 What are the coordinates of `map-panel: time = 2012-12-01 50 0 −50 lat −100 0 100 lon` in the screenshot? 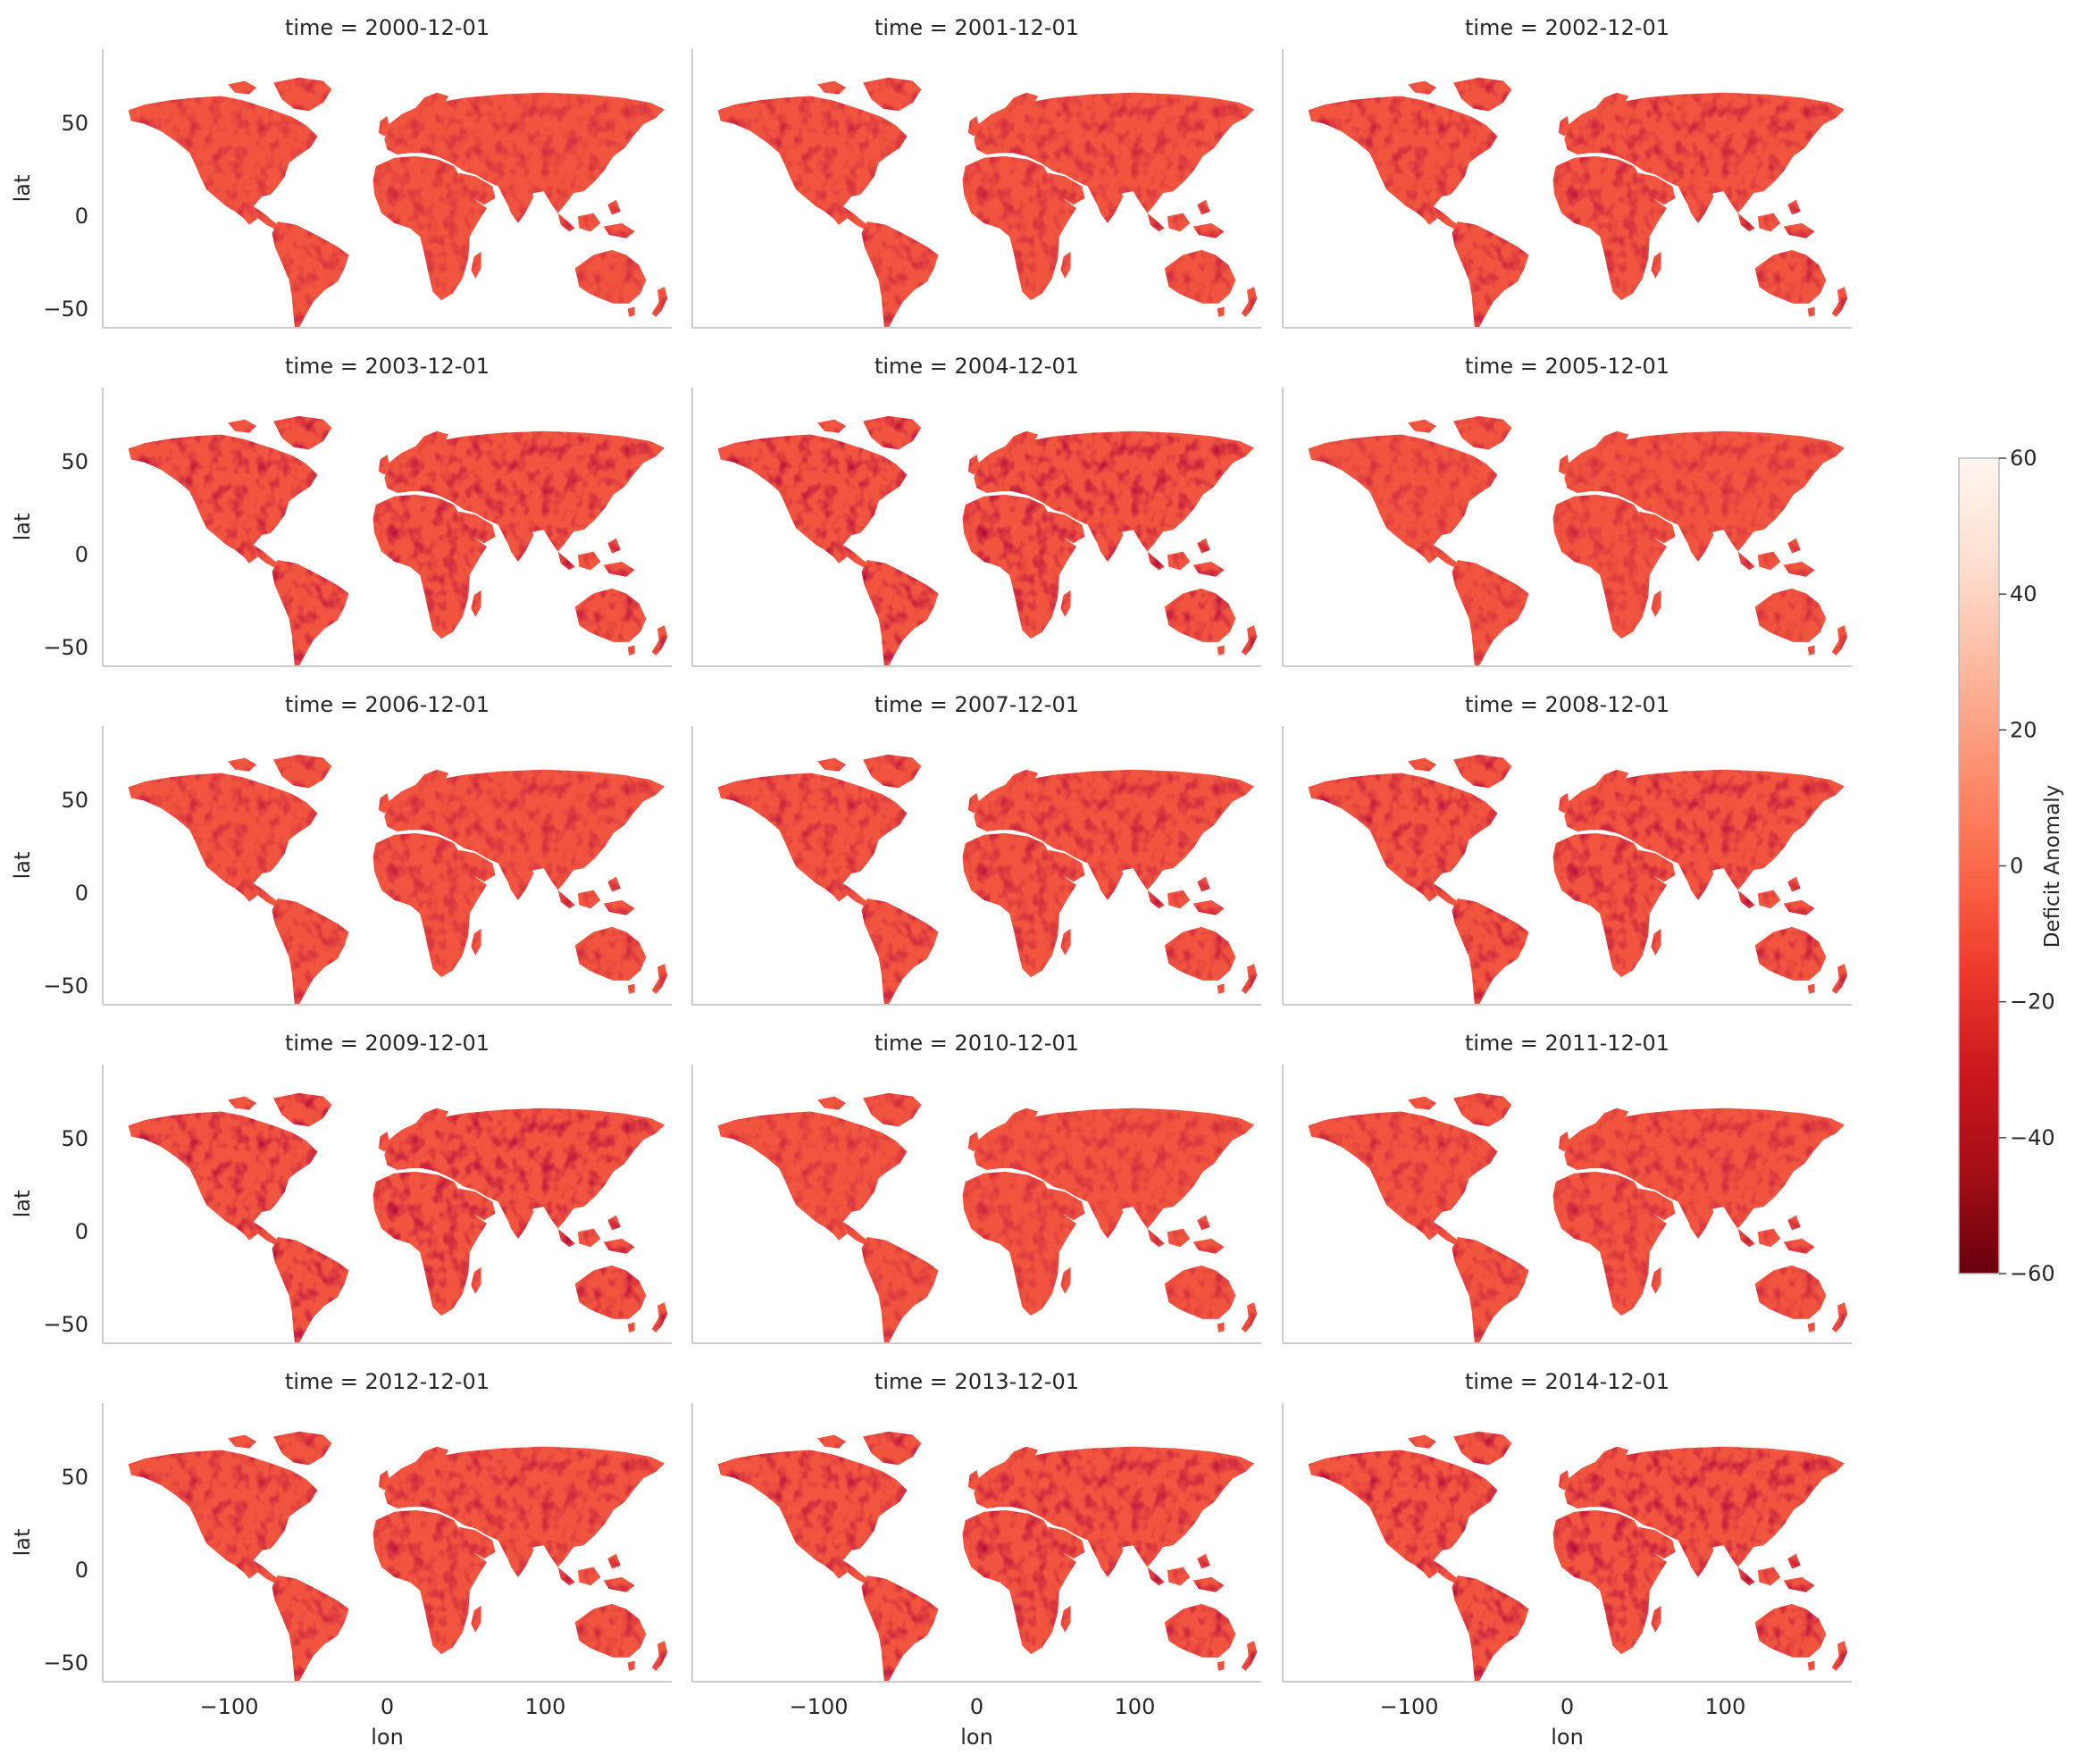 It's located at (341, 1559).